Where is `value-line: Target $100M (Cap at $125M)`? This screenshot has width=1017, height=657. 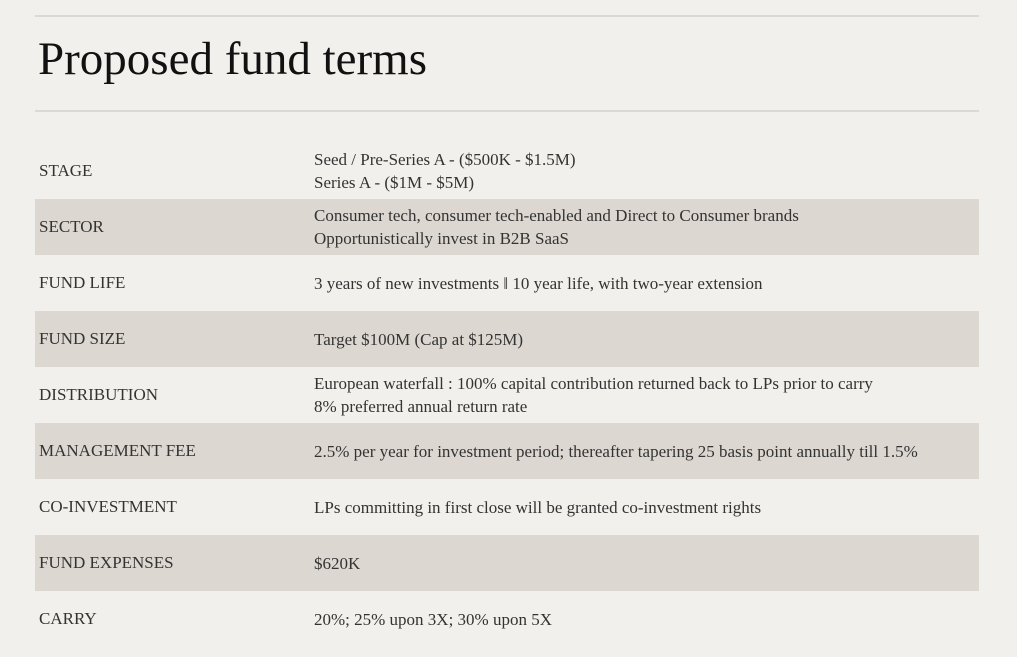
value-line: Target $100M (Cap at $125M) is located at coordinates (419, 339).